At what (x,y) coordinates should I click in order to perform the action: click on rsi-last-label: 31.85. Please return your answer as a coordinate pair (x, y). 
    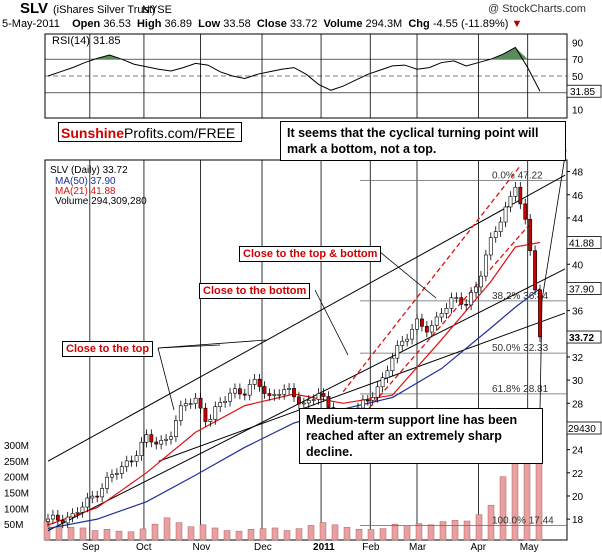
    Looking at the image, I should click on (582, 92).